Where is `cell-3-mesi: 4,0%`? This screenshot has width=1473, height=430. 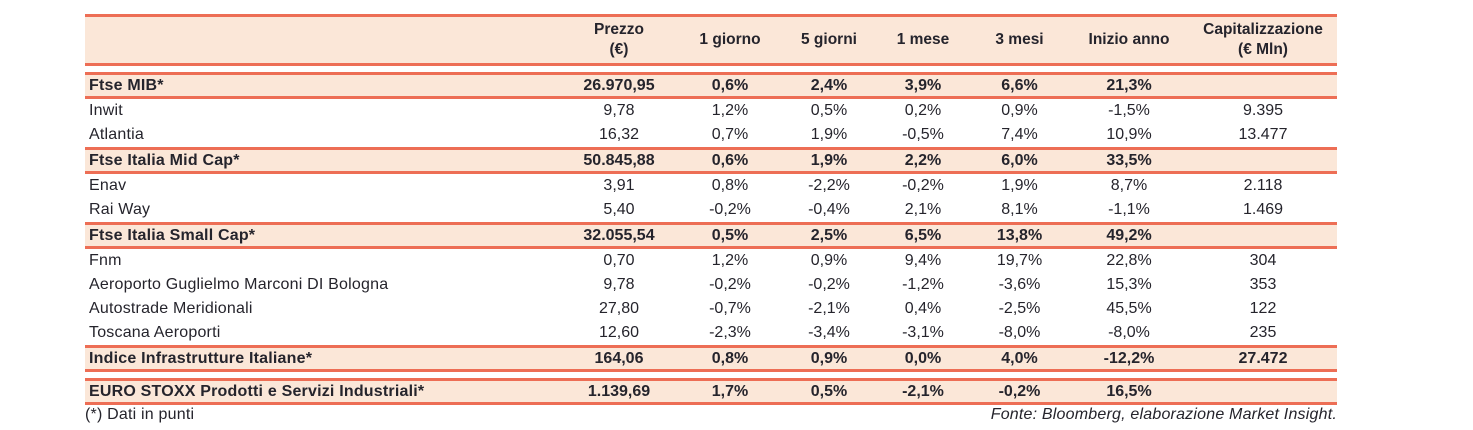
cell-3-mesi: 4,0% is located at coordinates (1019, 358).